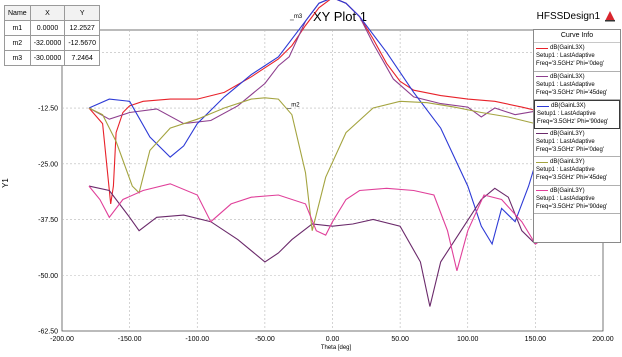  I want to click on y-tick-label: -50.00, so click(48, 276).